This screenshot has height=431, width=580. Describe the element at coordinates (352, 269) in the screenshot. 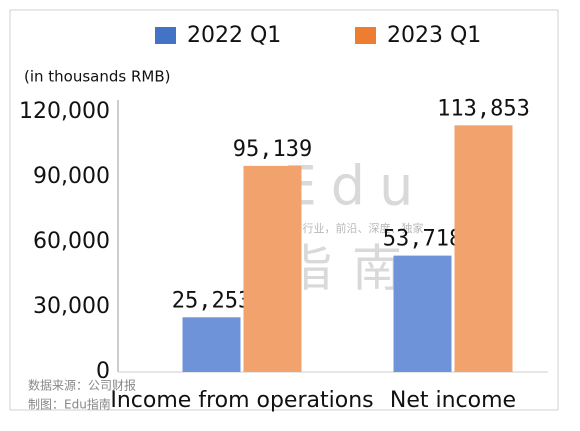

I see `watermark: 指南` at that location.